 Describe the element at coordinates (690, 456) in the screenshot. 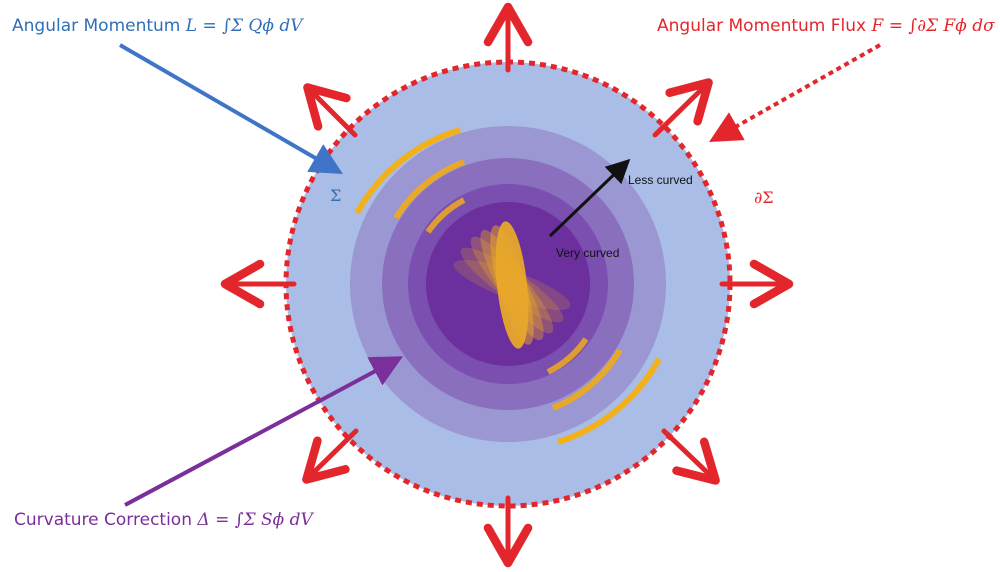

I see `flux-arrow-down-right` at that location.